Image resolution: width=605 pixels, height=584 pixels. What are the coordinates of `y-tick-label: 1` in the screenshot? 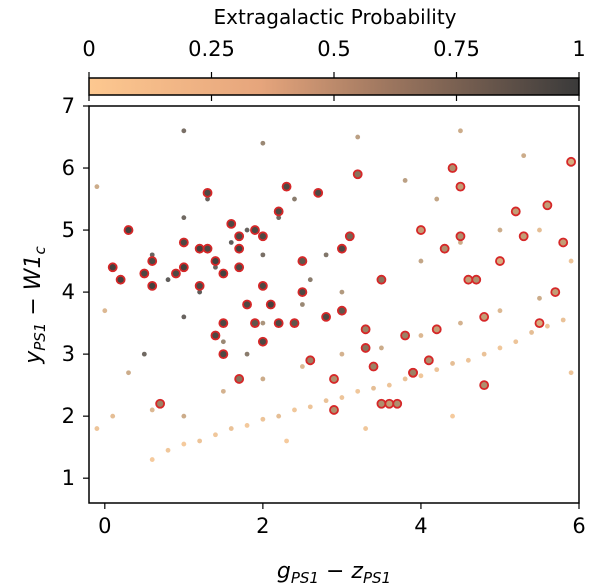 It's located at (68, 478).